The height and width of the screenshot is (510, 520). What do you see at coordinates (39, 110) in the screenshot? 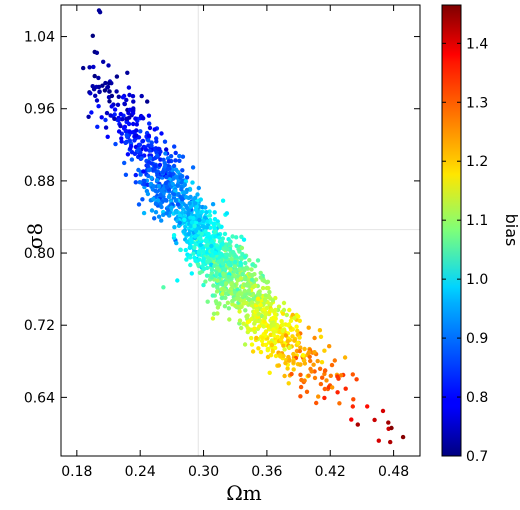
I see `y-tick-label: 0.96` at bounding box center [39, 110].